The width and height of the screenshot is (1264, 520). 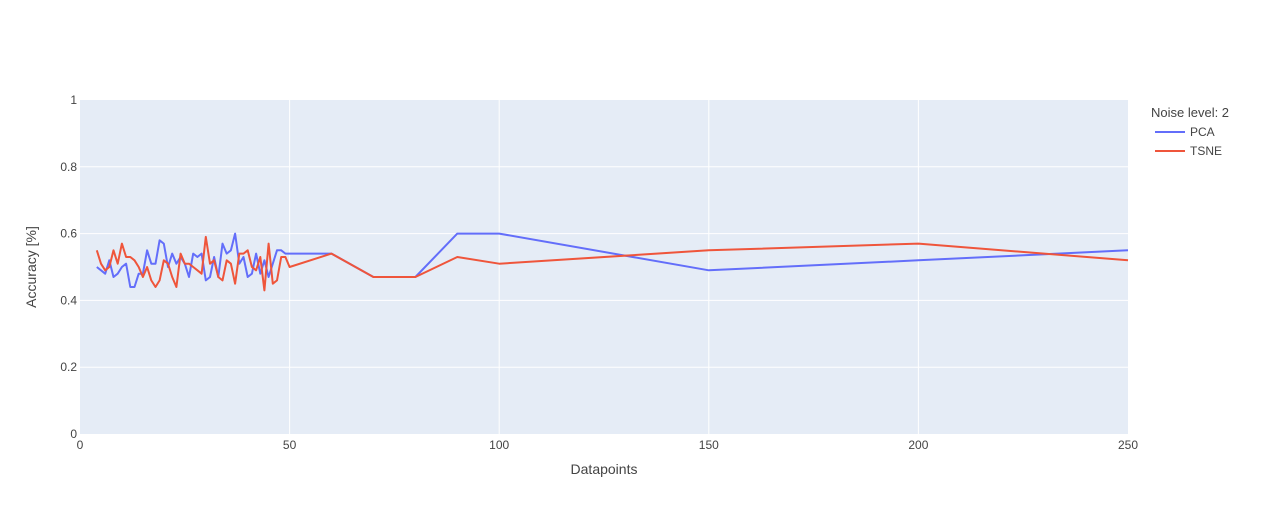 What do you see at coordinates (709, 445) in the screenshot?
I see `x-tick-label: 150` at bounding box center [709, 445].